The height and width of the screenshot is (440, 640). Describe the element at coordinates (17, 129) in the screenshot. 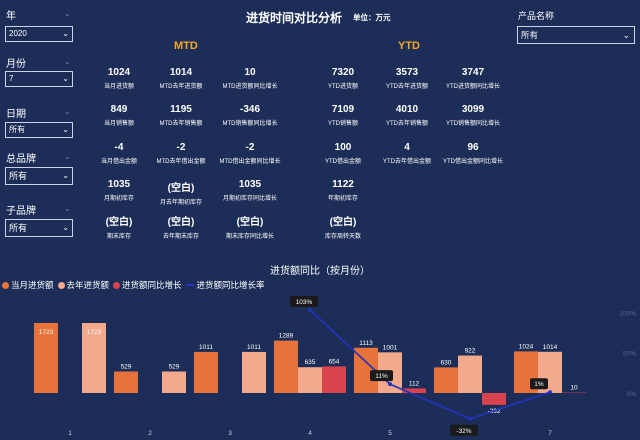

I see `date-dropdown-value: 所有` at that location.